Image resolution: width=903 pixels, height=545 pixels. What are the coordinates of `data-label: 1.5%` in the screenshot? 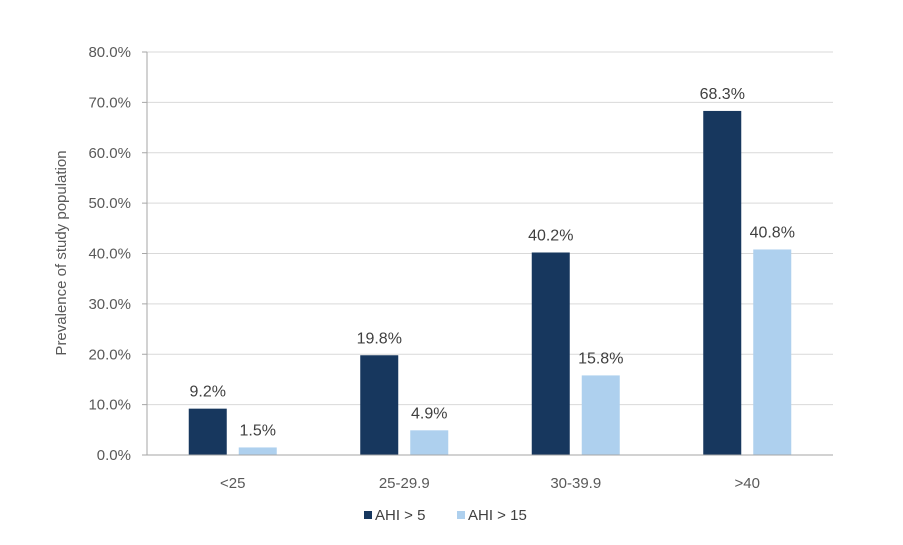 It's located at (258, 430).